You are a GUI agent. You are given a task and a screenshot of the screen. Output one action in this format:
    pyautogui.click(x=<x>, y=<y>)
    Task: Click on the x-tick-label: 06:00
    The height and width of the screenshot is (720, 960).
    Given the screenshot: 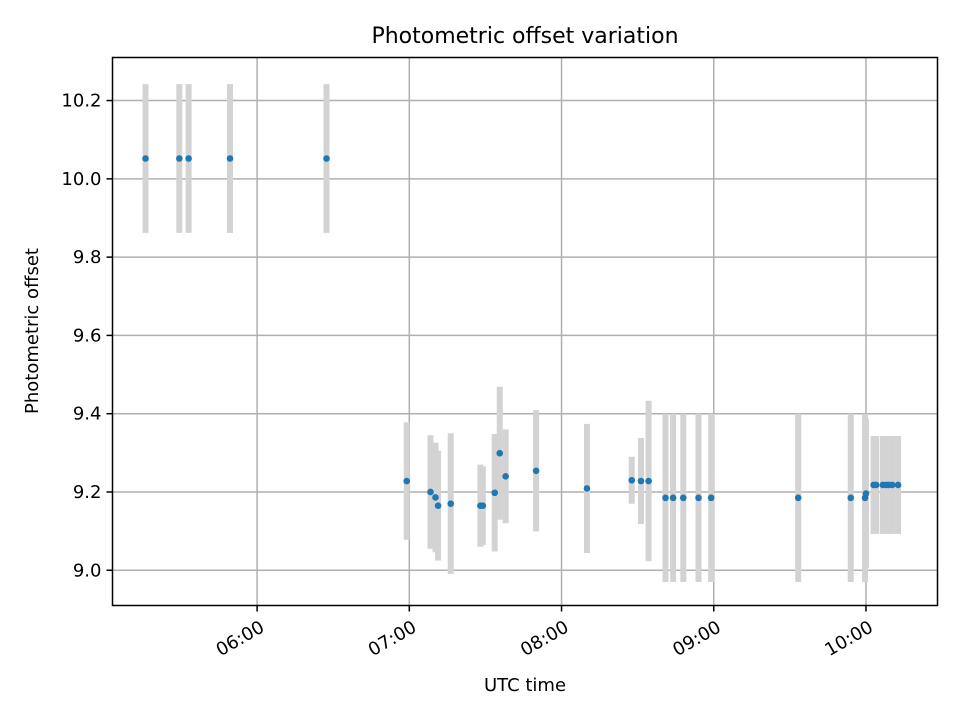 What is the action you would take?
    pyautogui.click(x=240, y=639)
    